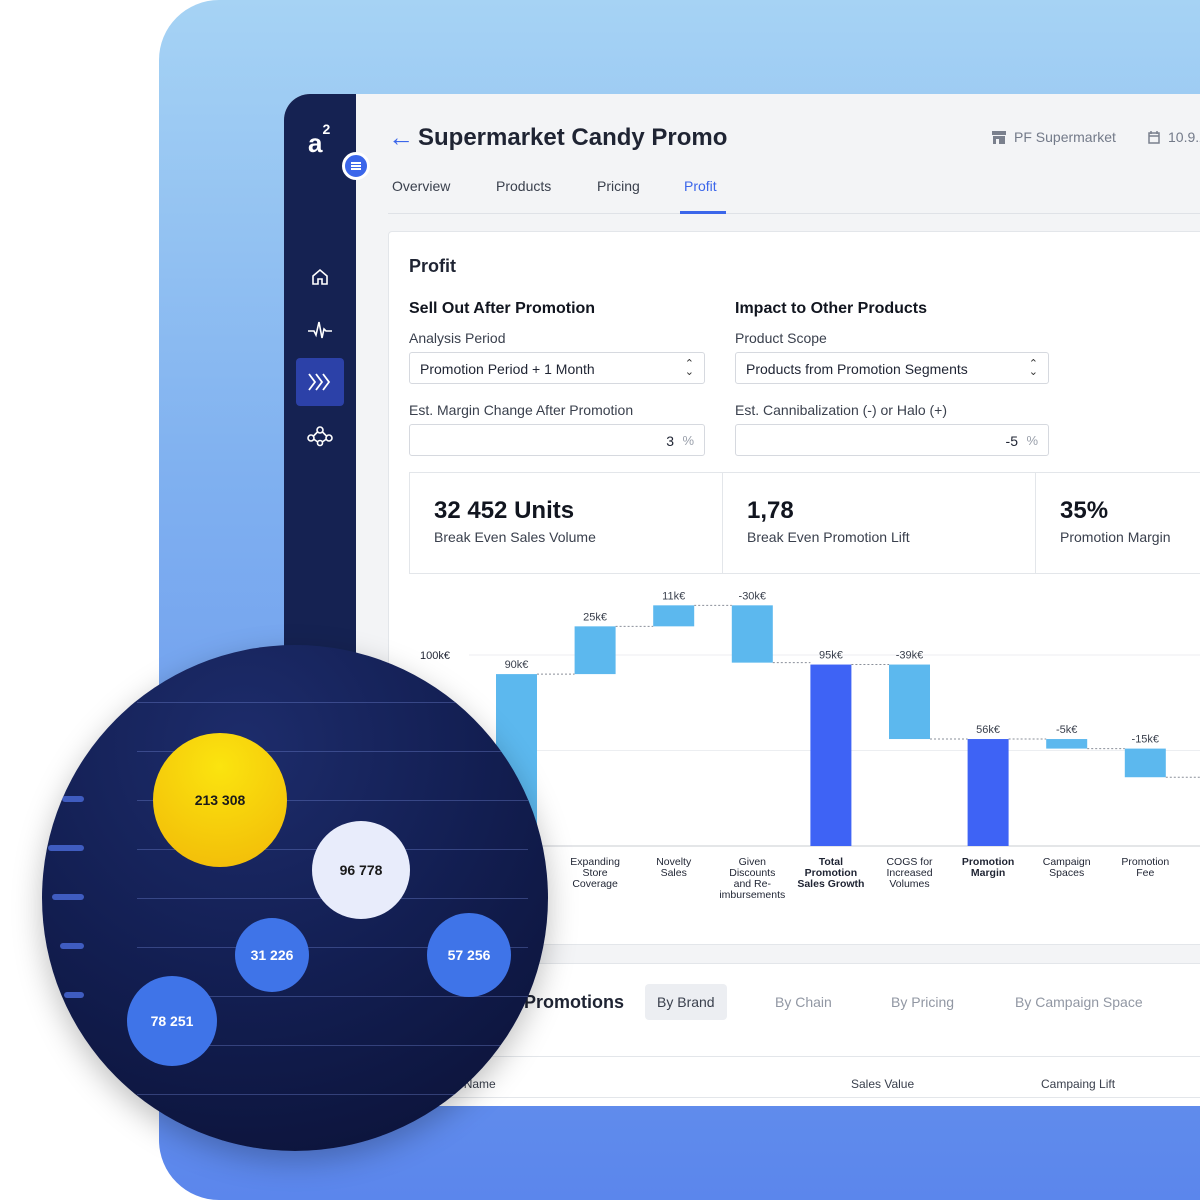 The image size is (1200, 1200). I want to click on kpi-promotion-margin: 35% Promotion Margin, so click(1117, 523).